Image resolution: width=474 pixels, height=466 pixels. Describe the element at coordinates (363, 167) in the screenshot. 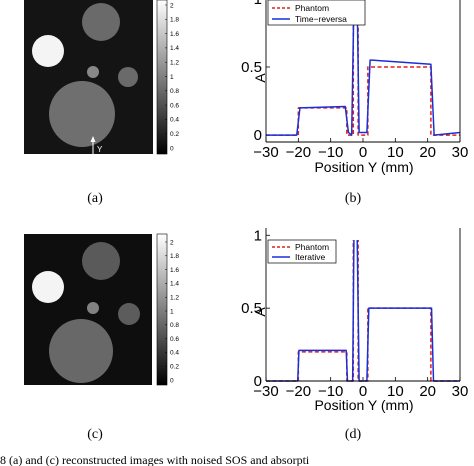

I see `chart-b-xlabel: Position Y (mm)` at that location.